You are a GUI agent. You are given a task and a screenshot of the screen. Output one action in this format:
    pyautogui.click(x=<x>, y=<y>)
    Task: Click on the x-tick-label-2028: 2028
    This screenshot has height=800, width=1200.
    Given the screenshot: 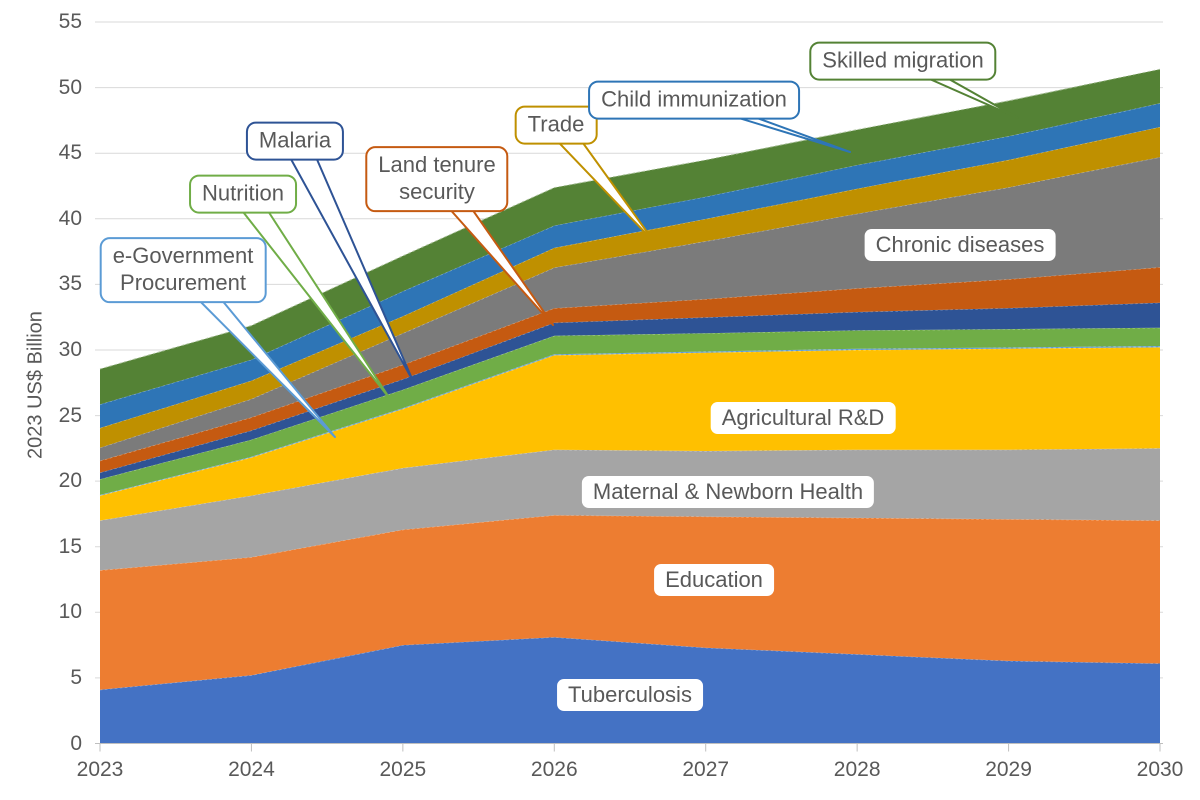 What is the action you would take?
    pyautogui.click(x=857, y=769)
    